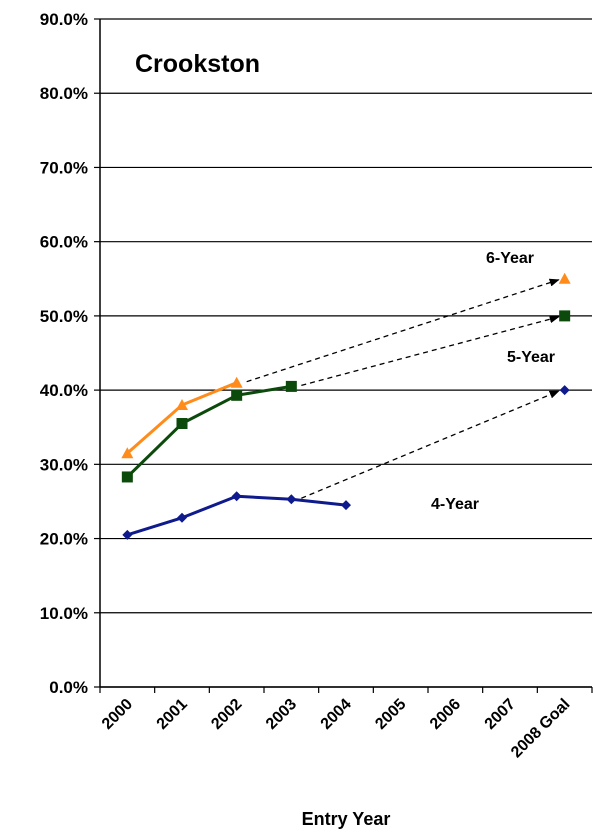  What do you see at coordinates (281, 714) in the screenshot?
I see `x-tick-label: 2003` at bounding box center [281, 714].